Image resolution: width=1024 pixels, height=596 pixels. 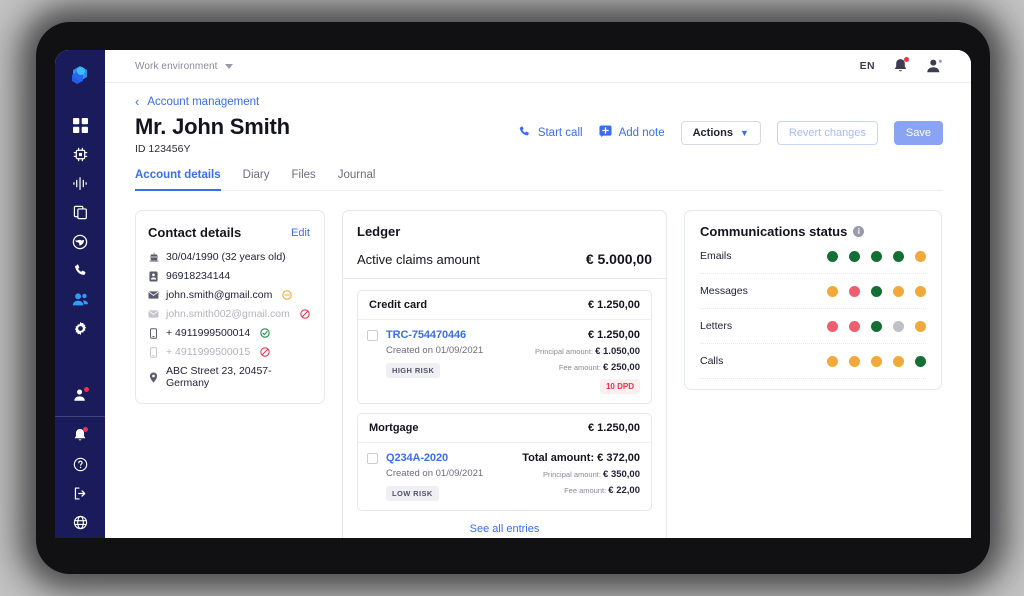 I want to click on fee-value: € 250,00, so click(x=621, y=368).